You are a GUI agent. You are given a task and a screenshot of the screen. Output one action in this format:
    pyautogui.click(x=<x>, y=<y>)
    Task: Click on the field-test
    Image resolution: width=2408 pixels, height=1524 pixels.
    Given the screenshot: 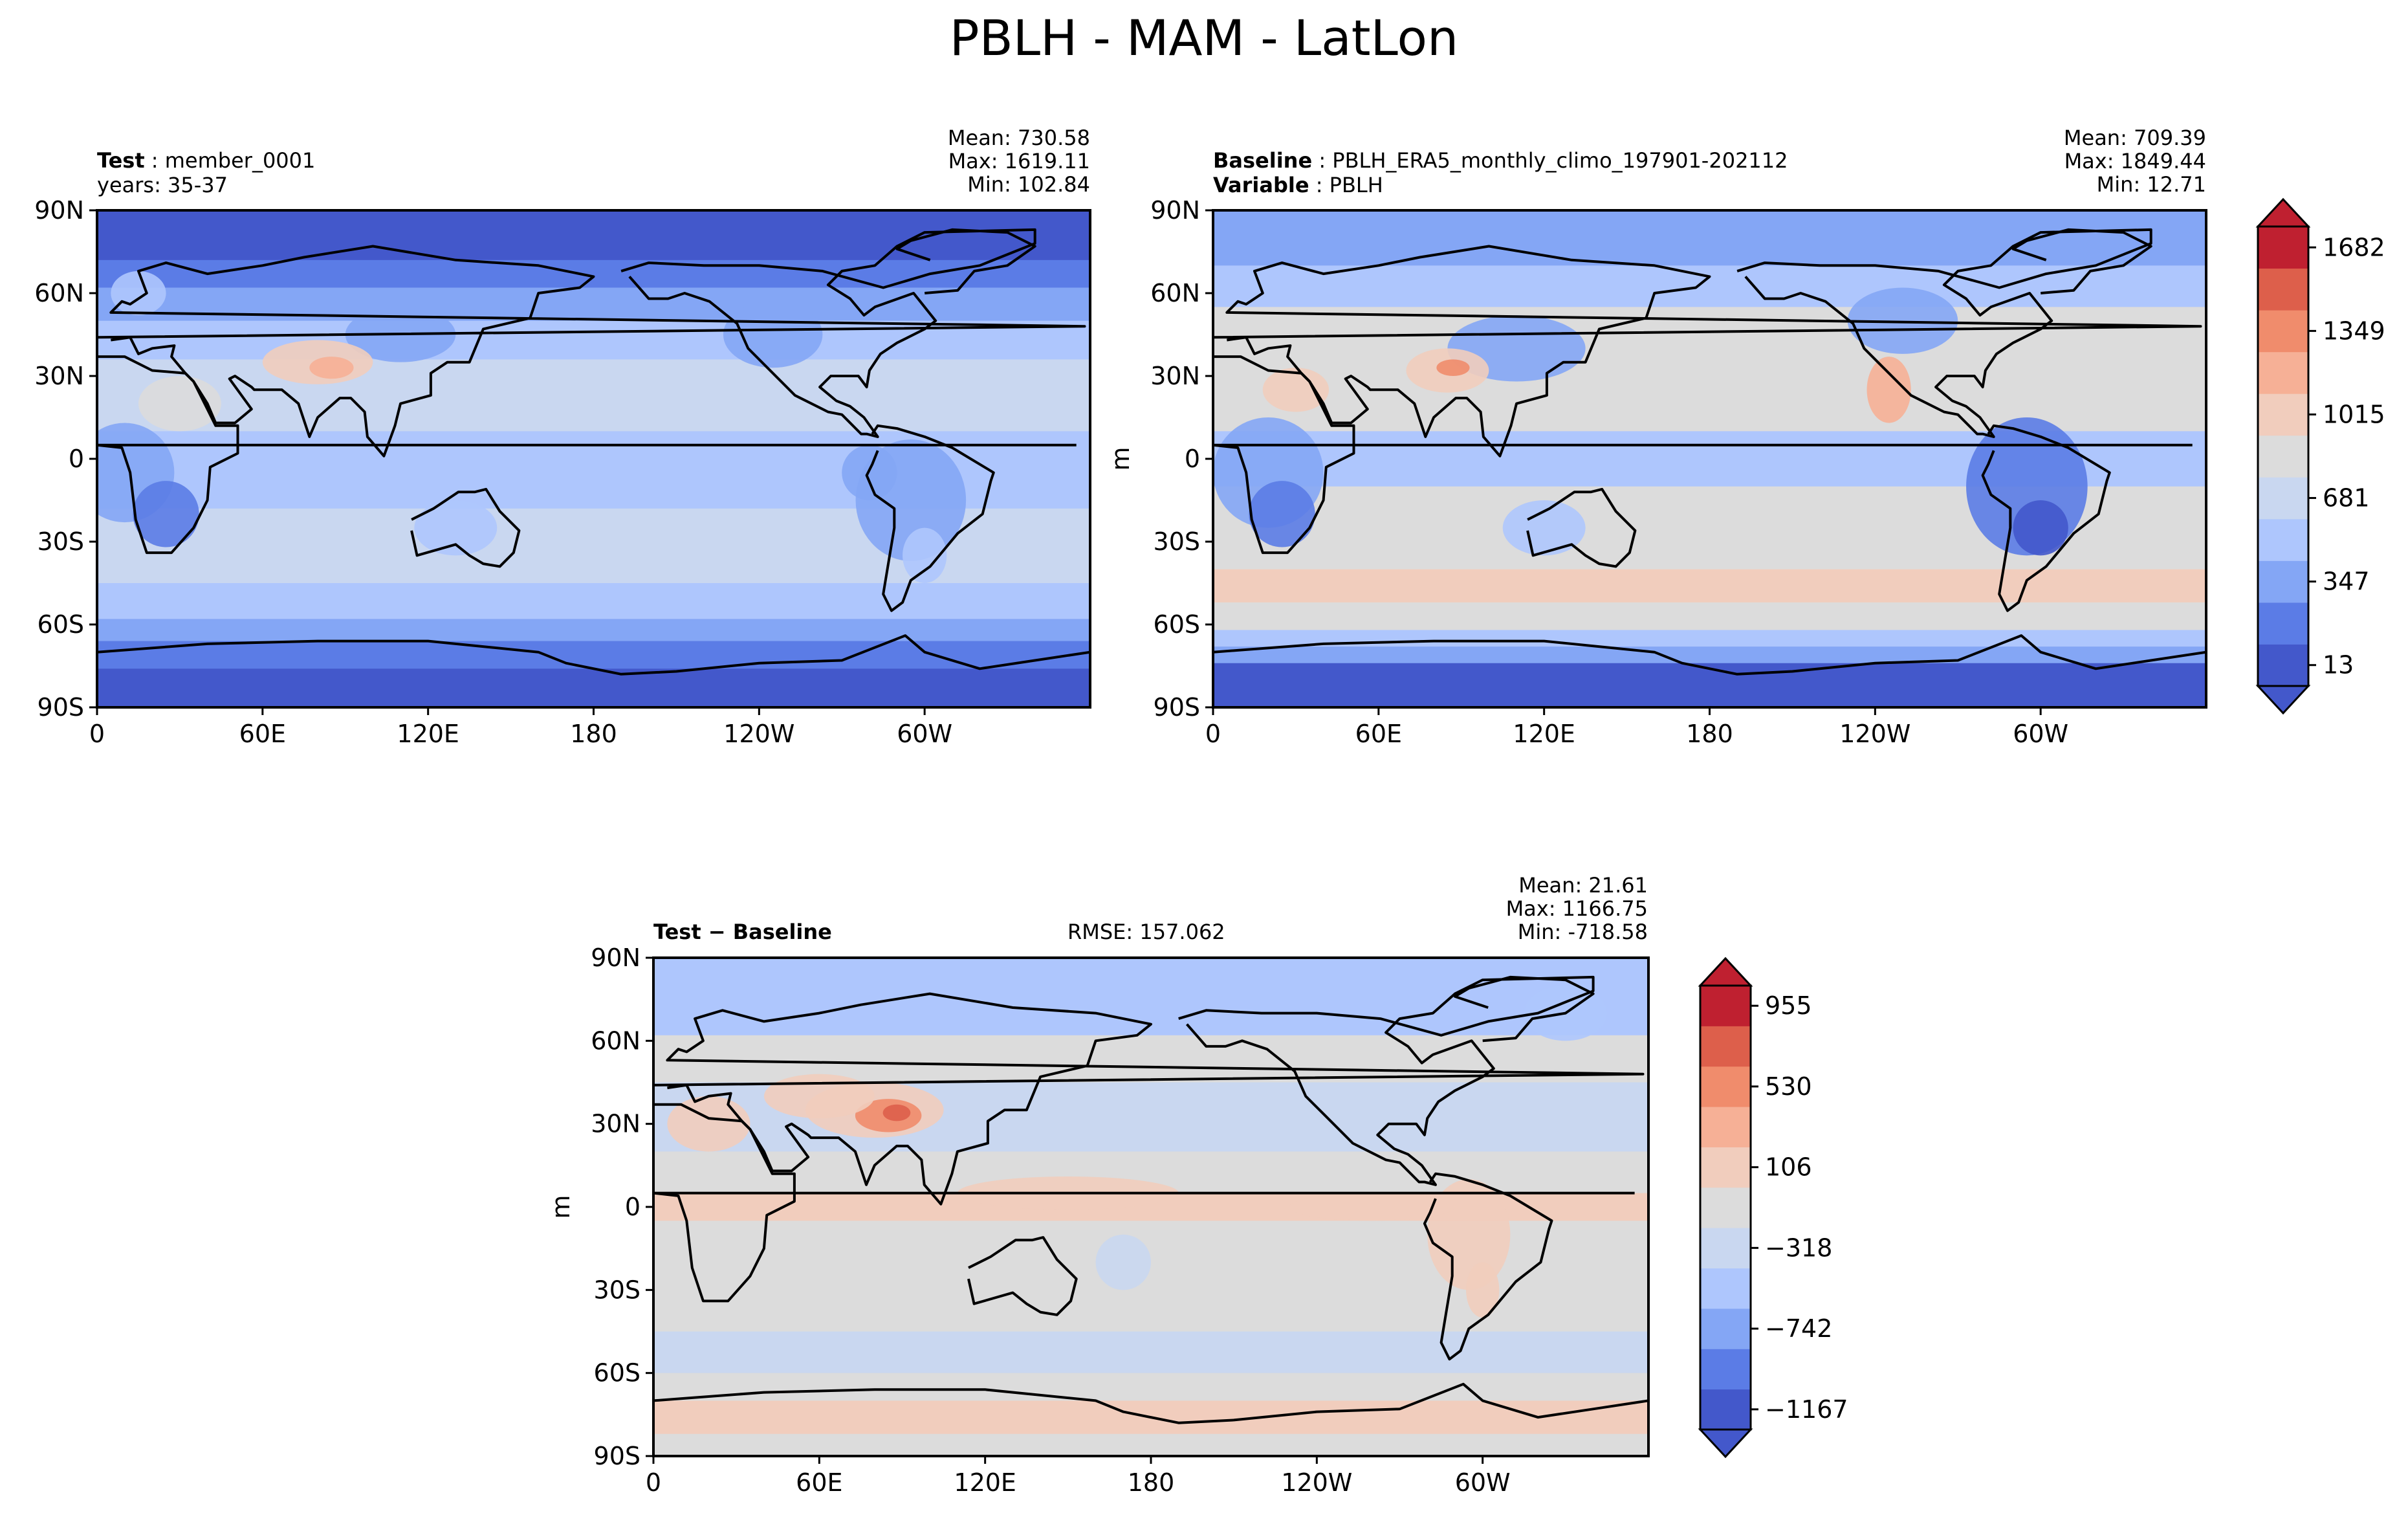 What is the action you would take?
    pyautogui.click(x=593, y=458)
    